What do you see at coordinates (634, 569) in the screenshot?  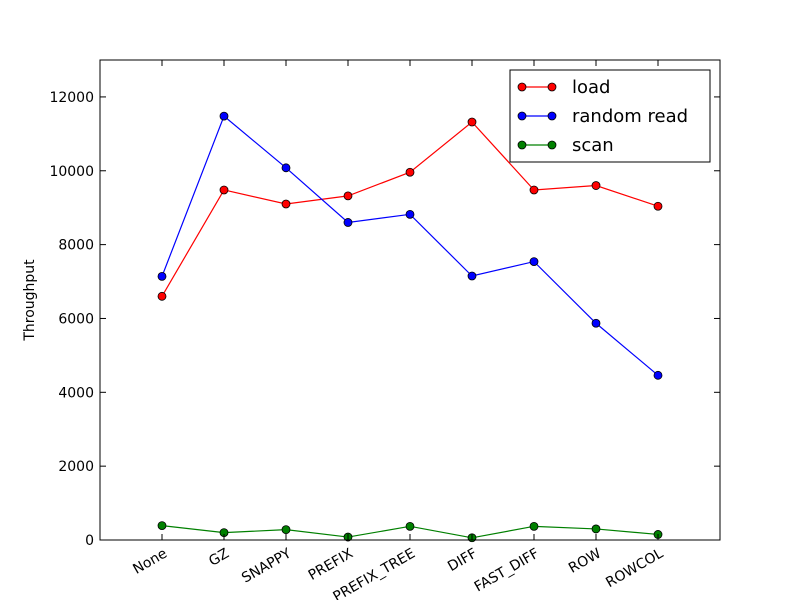 I see `x-tick-label: ROWCOL` at bounding box center [634, 569].